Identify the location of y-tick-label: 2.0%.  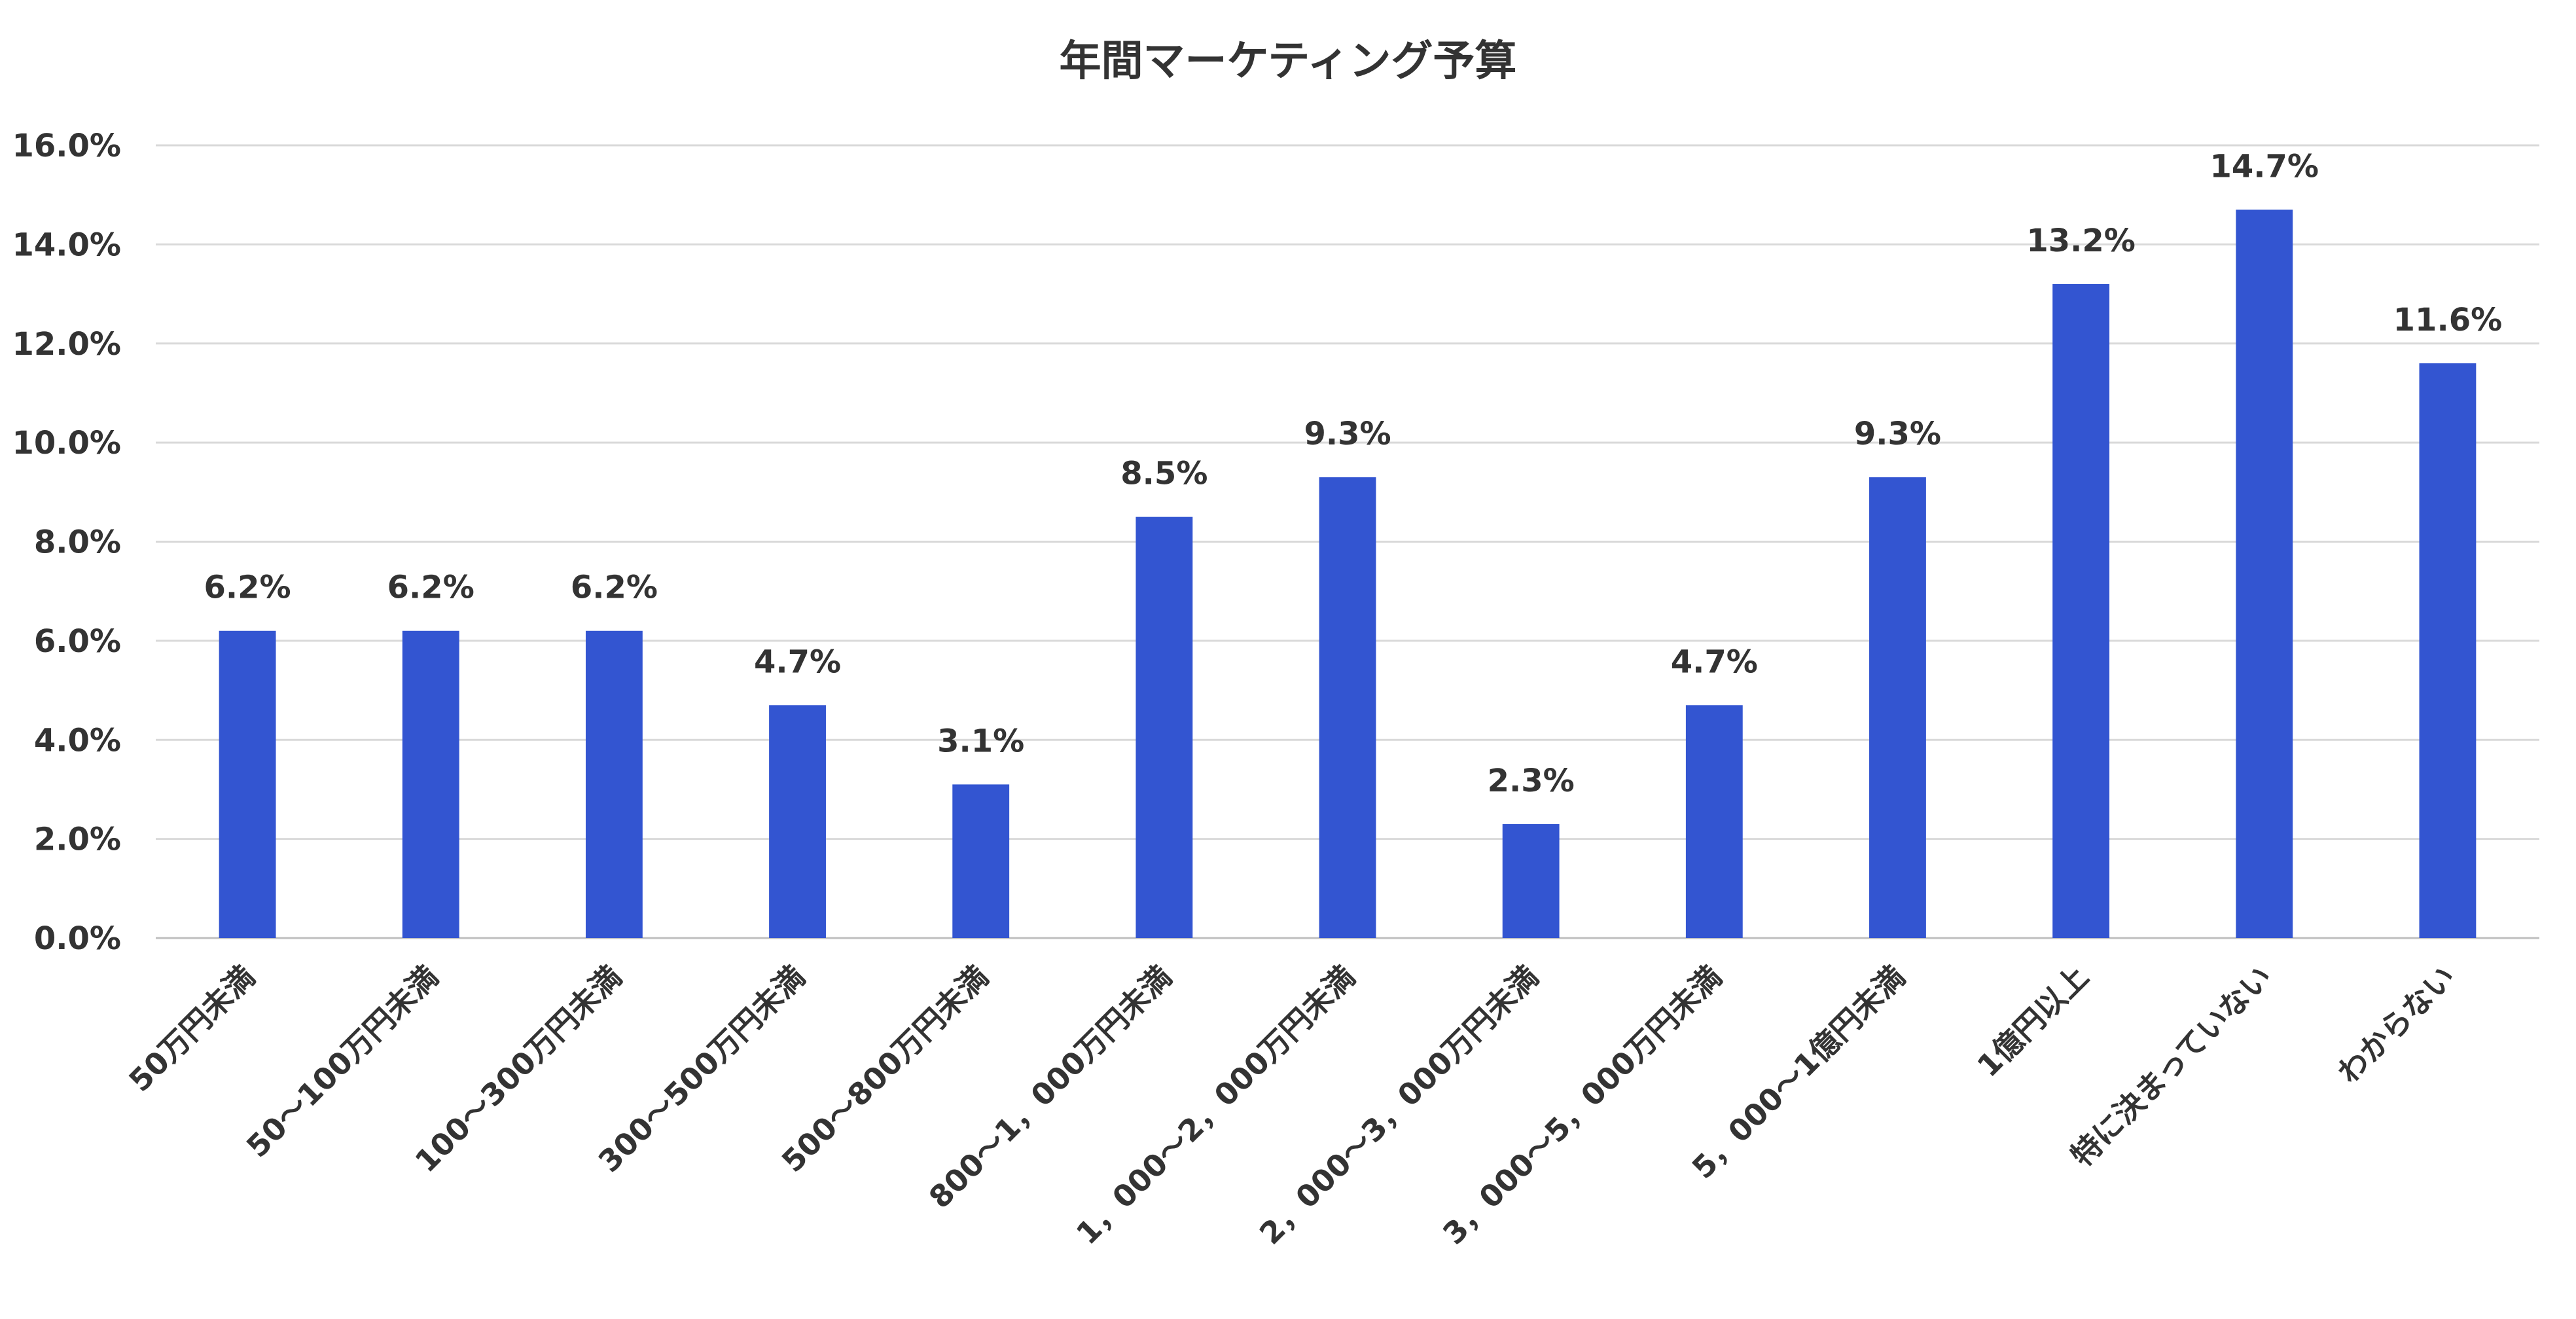
(77, 840).